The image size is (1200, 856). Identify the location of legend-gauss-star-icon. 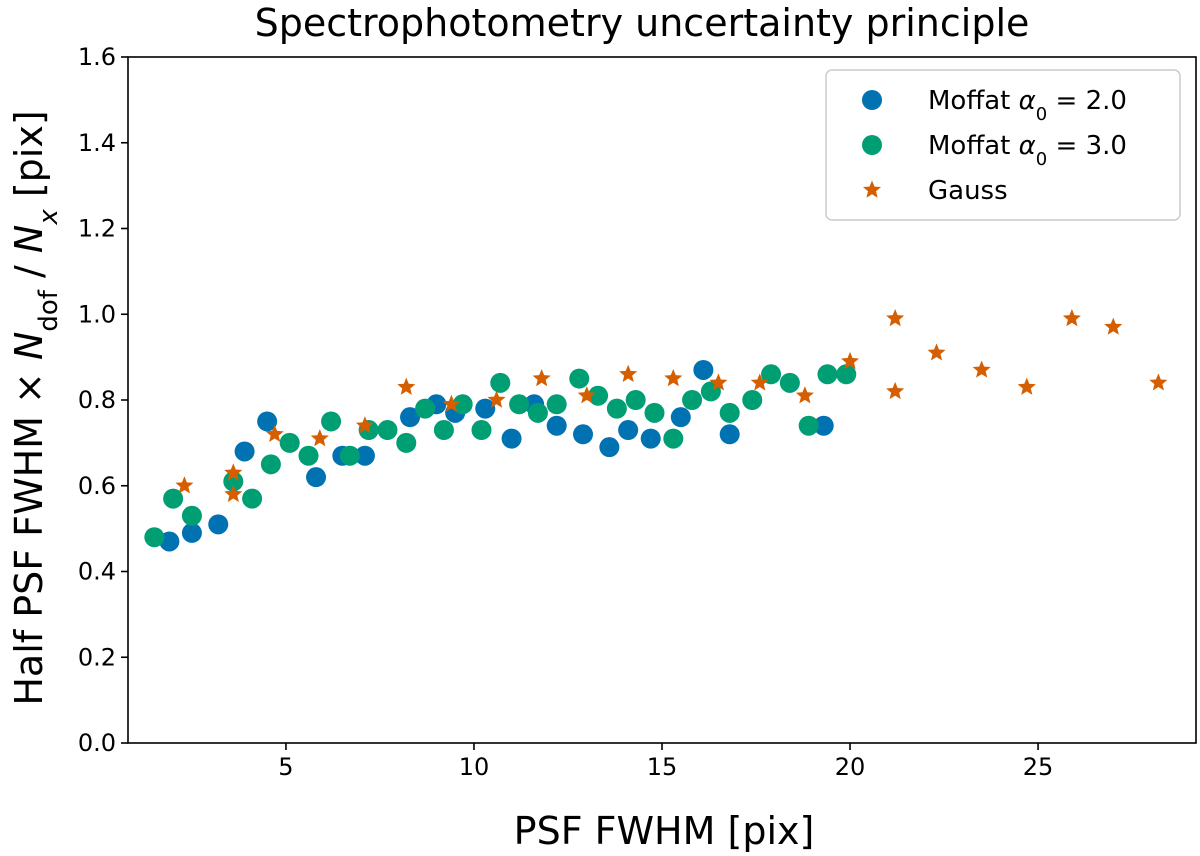
(872, 189).